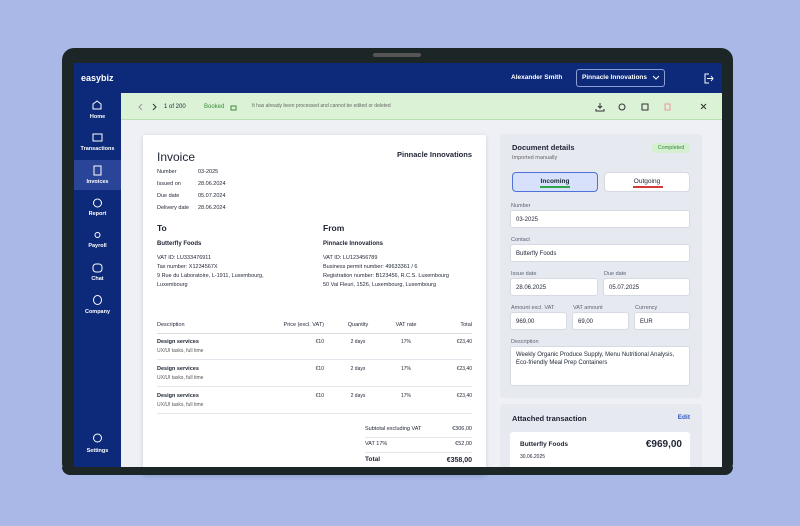 This screenshot has height=526, width=800. I want to click on lock-icon, so click(233, 108).